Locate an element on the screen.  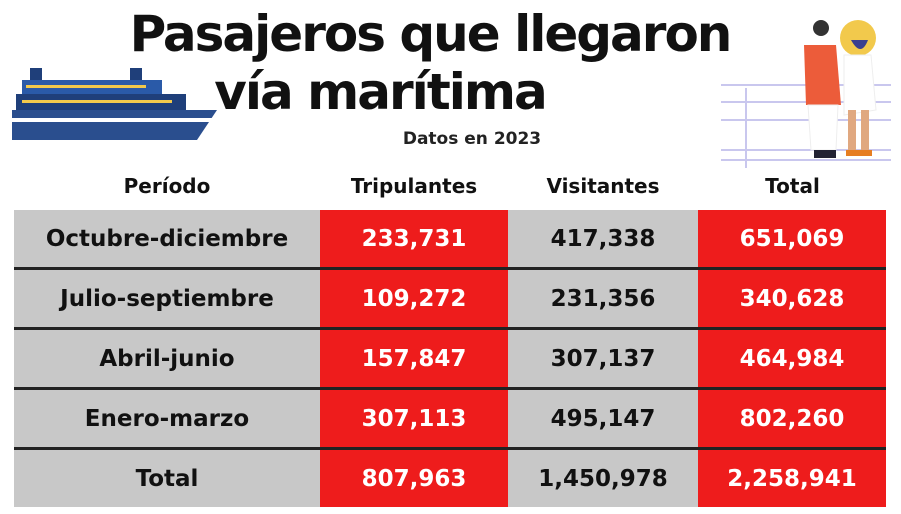
visitantes-cell: 417,338 is located at coordinates (603, 240).